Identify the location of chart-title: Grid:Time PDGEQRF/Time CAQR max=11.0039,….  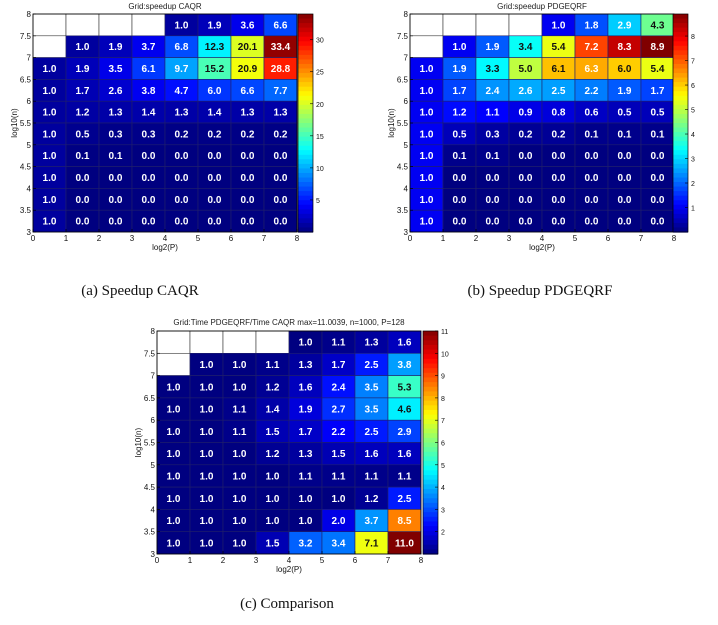
(289, 322).